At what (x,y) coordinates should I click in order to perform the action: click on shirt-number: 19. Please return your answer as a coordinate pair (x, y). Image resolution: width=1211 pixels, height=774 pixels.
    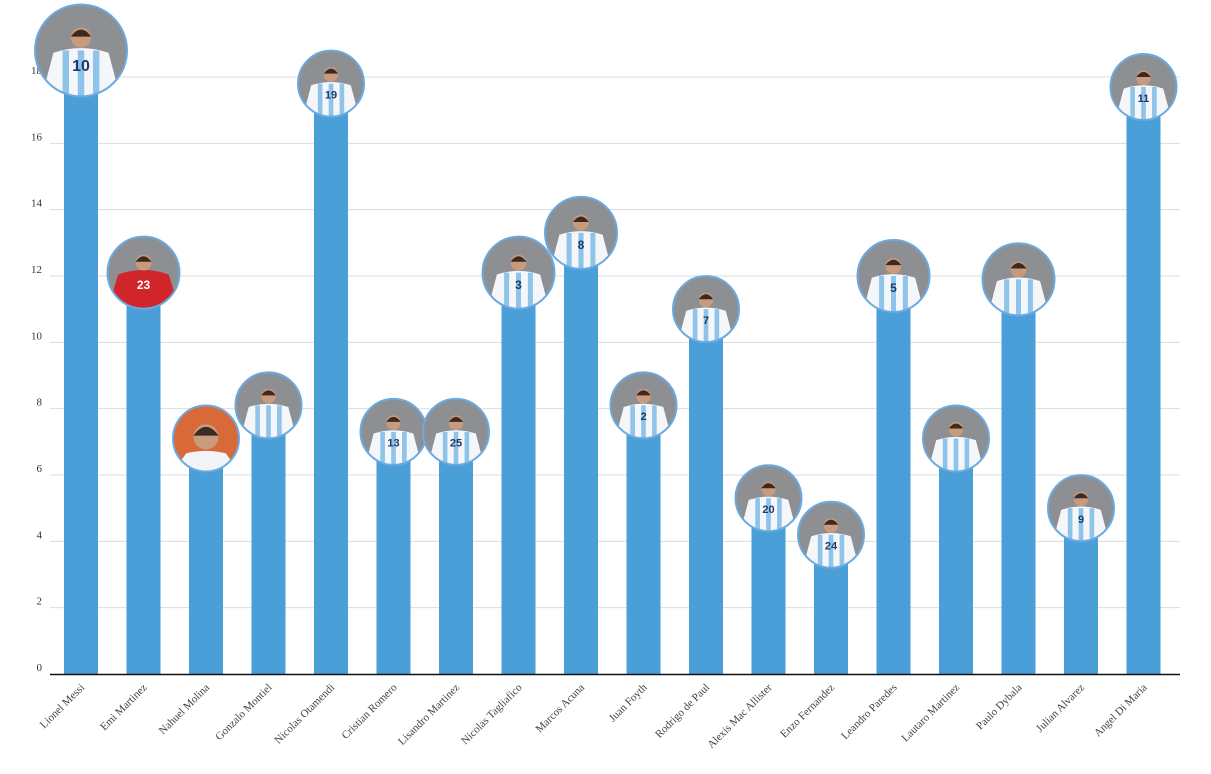
    Looking at the image, I should click on (331, 95).